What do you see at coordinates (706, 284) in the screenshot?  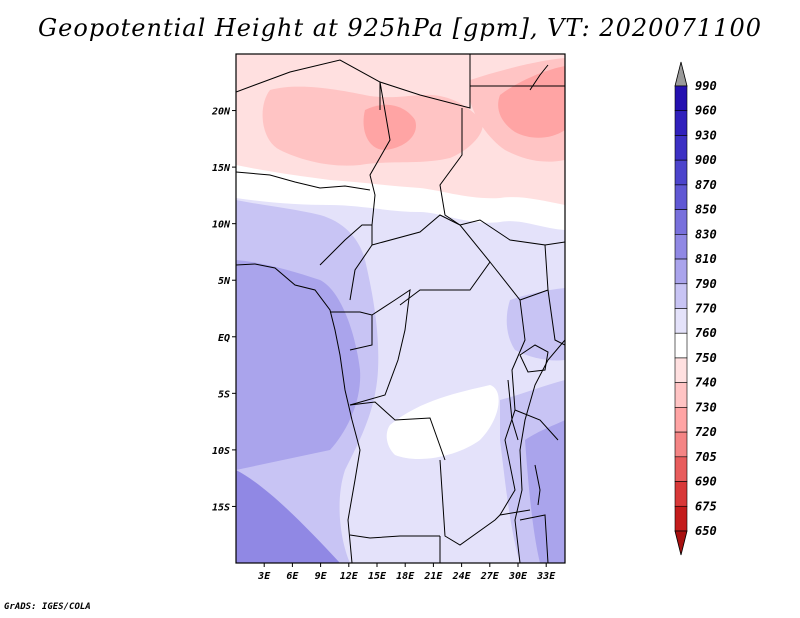 I see `colorbar-label-790: 790` at bounding box center [706, 284].